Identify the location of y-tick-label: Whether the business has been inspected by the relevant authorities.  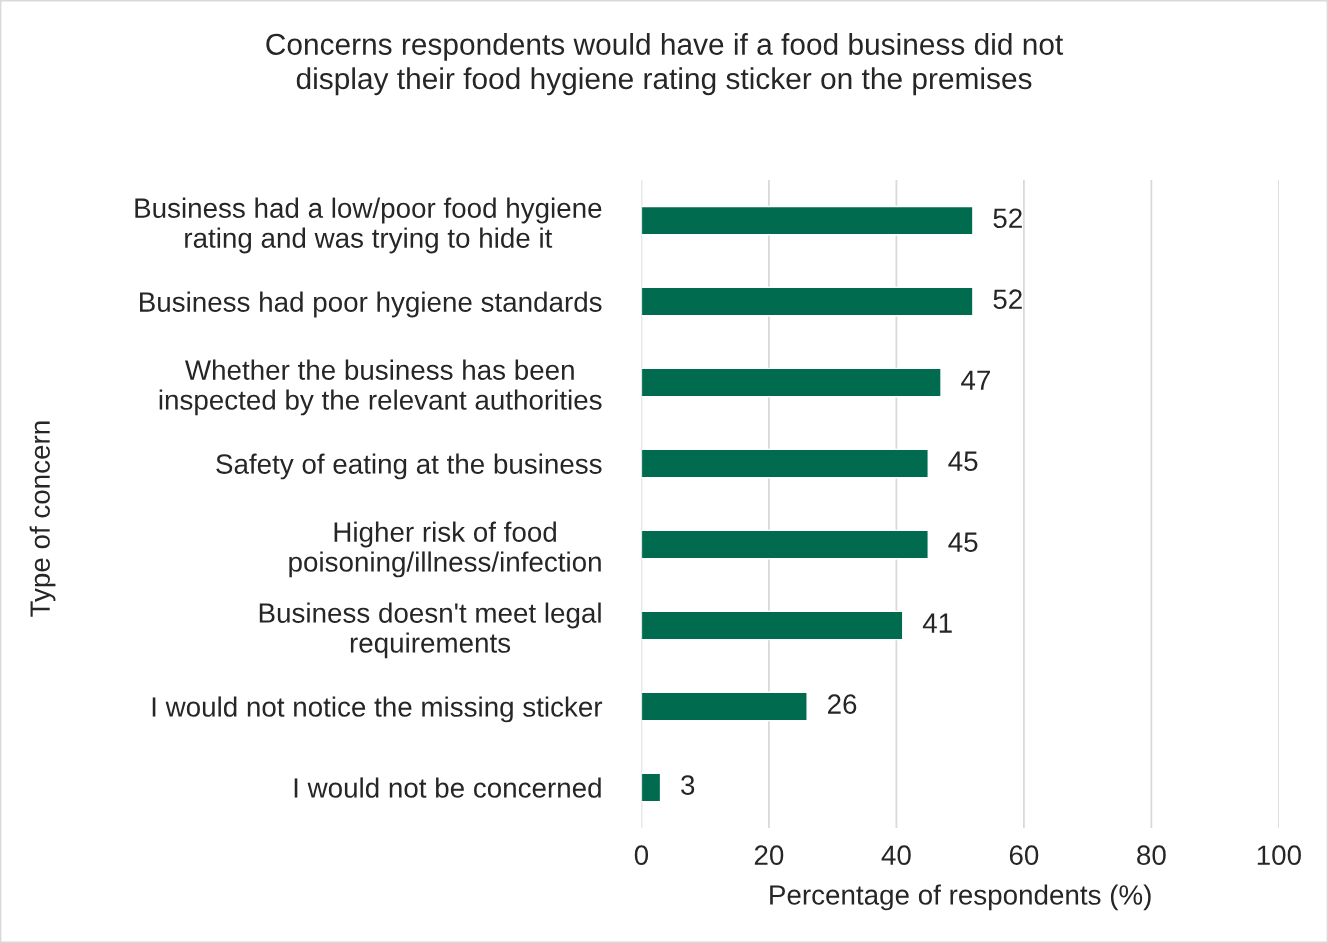
(380, 387).